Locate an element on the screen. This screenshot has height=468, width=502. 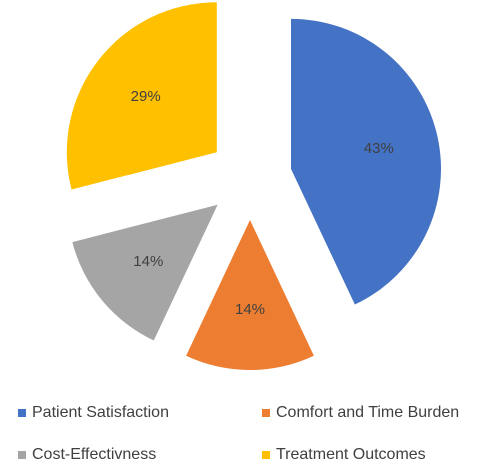
legend-label: Comfort and Time Burden is located at coordinates (367, 412).